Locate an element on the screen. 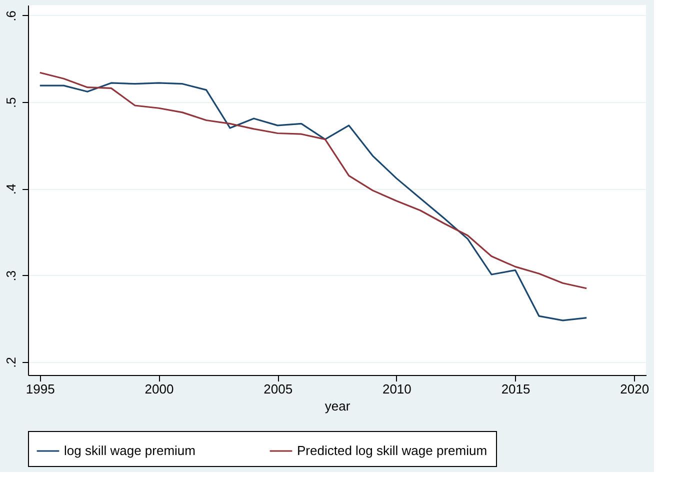  x-axis-title: year is located at coordinates (337, 406).